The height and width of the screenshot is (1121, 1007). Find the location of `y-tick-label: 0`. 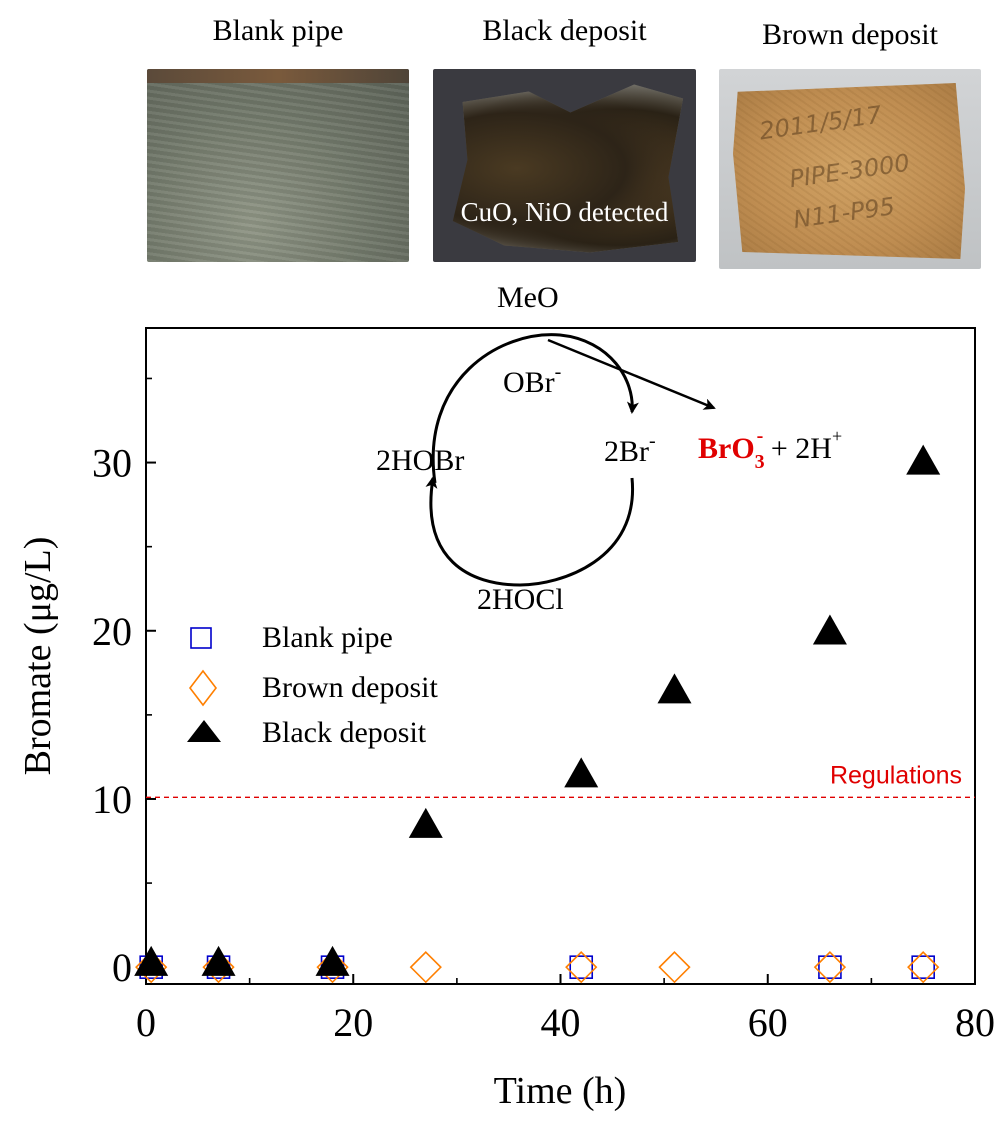

y-tick-label: 0 is located at coordinates (122, 967).